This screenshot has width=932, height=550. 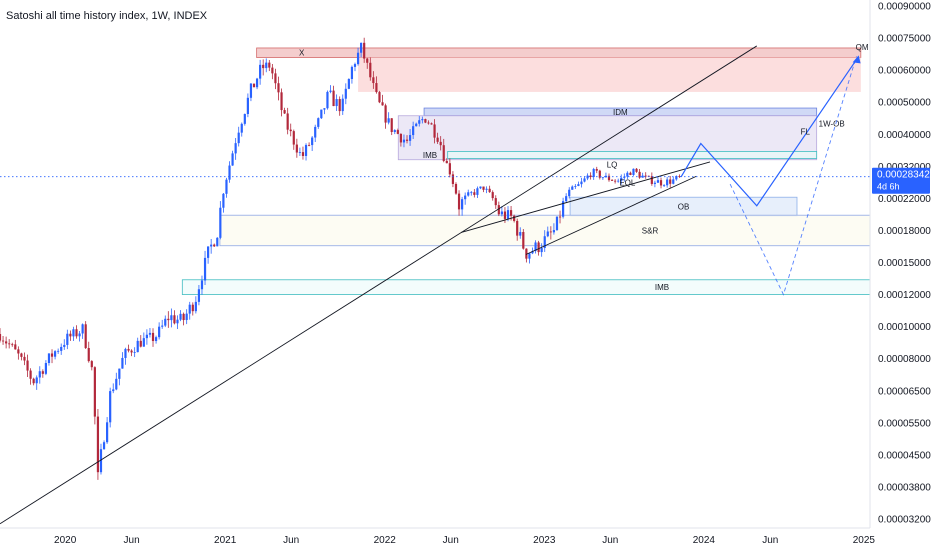 What do you see at coordinates (903, 175) in the screenshot?
I see `price-badge-value: 0.00028342` at bounding box center [903, 175].